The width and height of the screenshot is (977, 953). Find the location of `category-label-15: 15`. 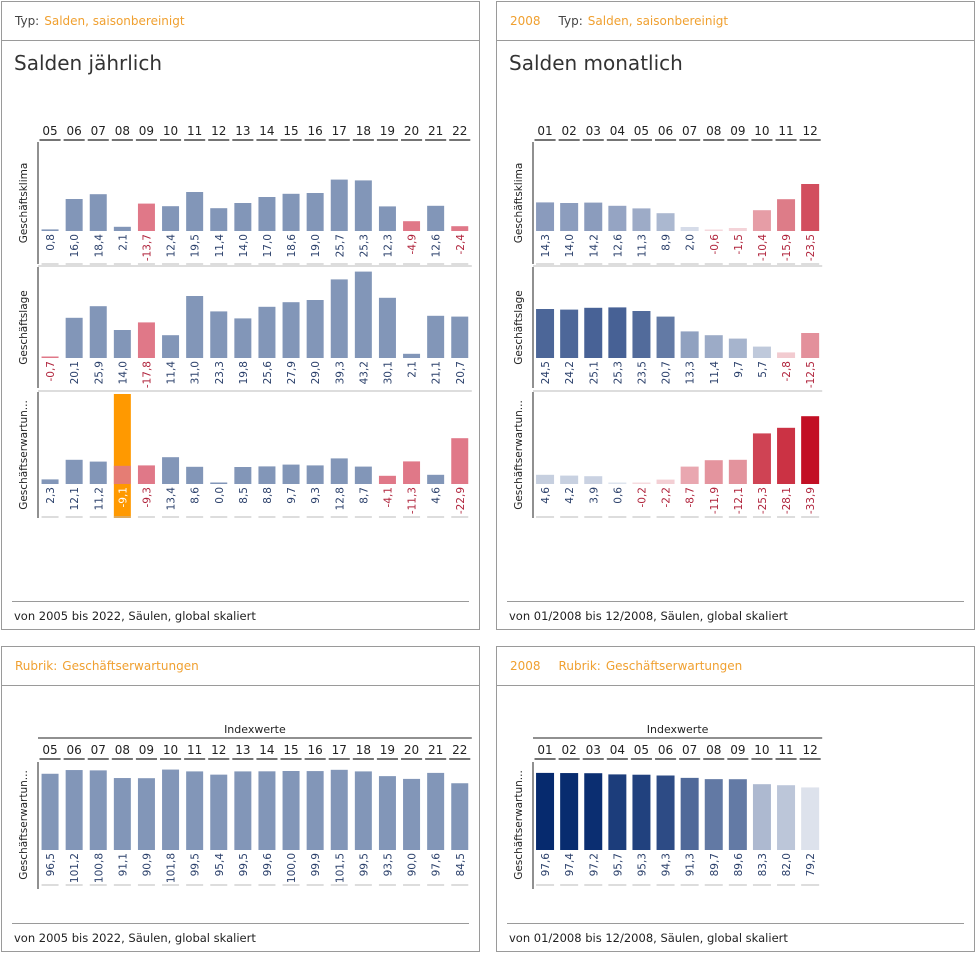

category-label-15: 15 is located at coordinates (290, 750).